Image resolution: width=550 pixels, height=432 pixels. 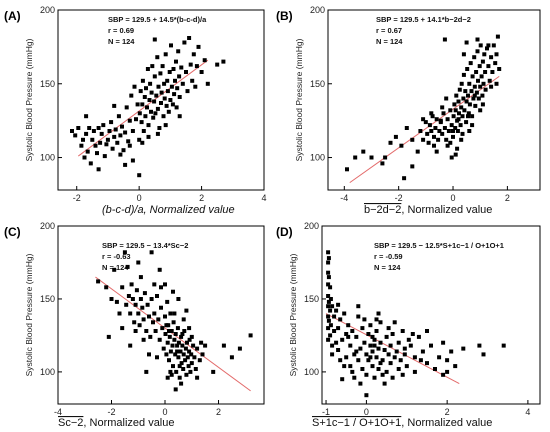 I want to click on y-tick-label: 100, so click(x=311, y=372).